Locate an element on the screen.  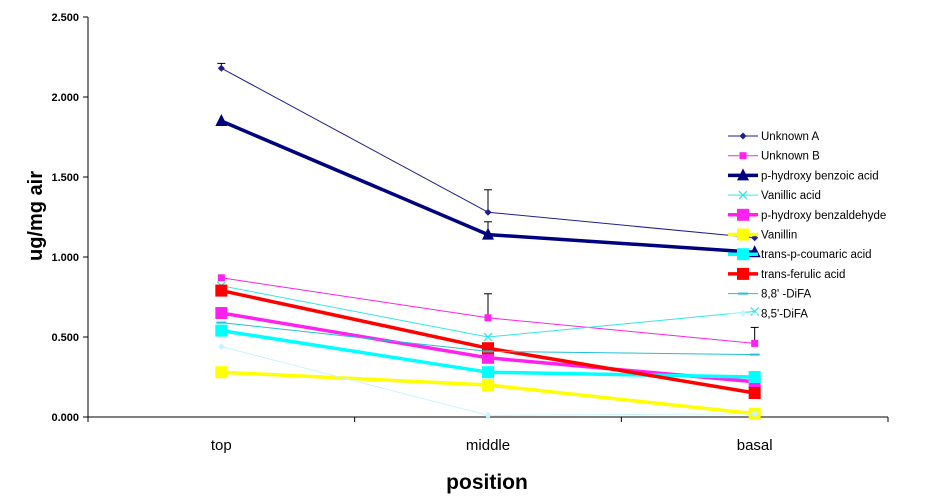
legend-item-4: Vanillic acid is located at coordinates (774, 196).